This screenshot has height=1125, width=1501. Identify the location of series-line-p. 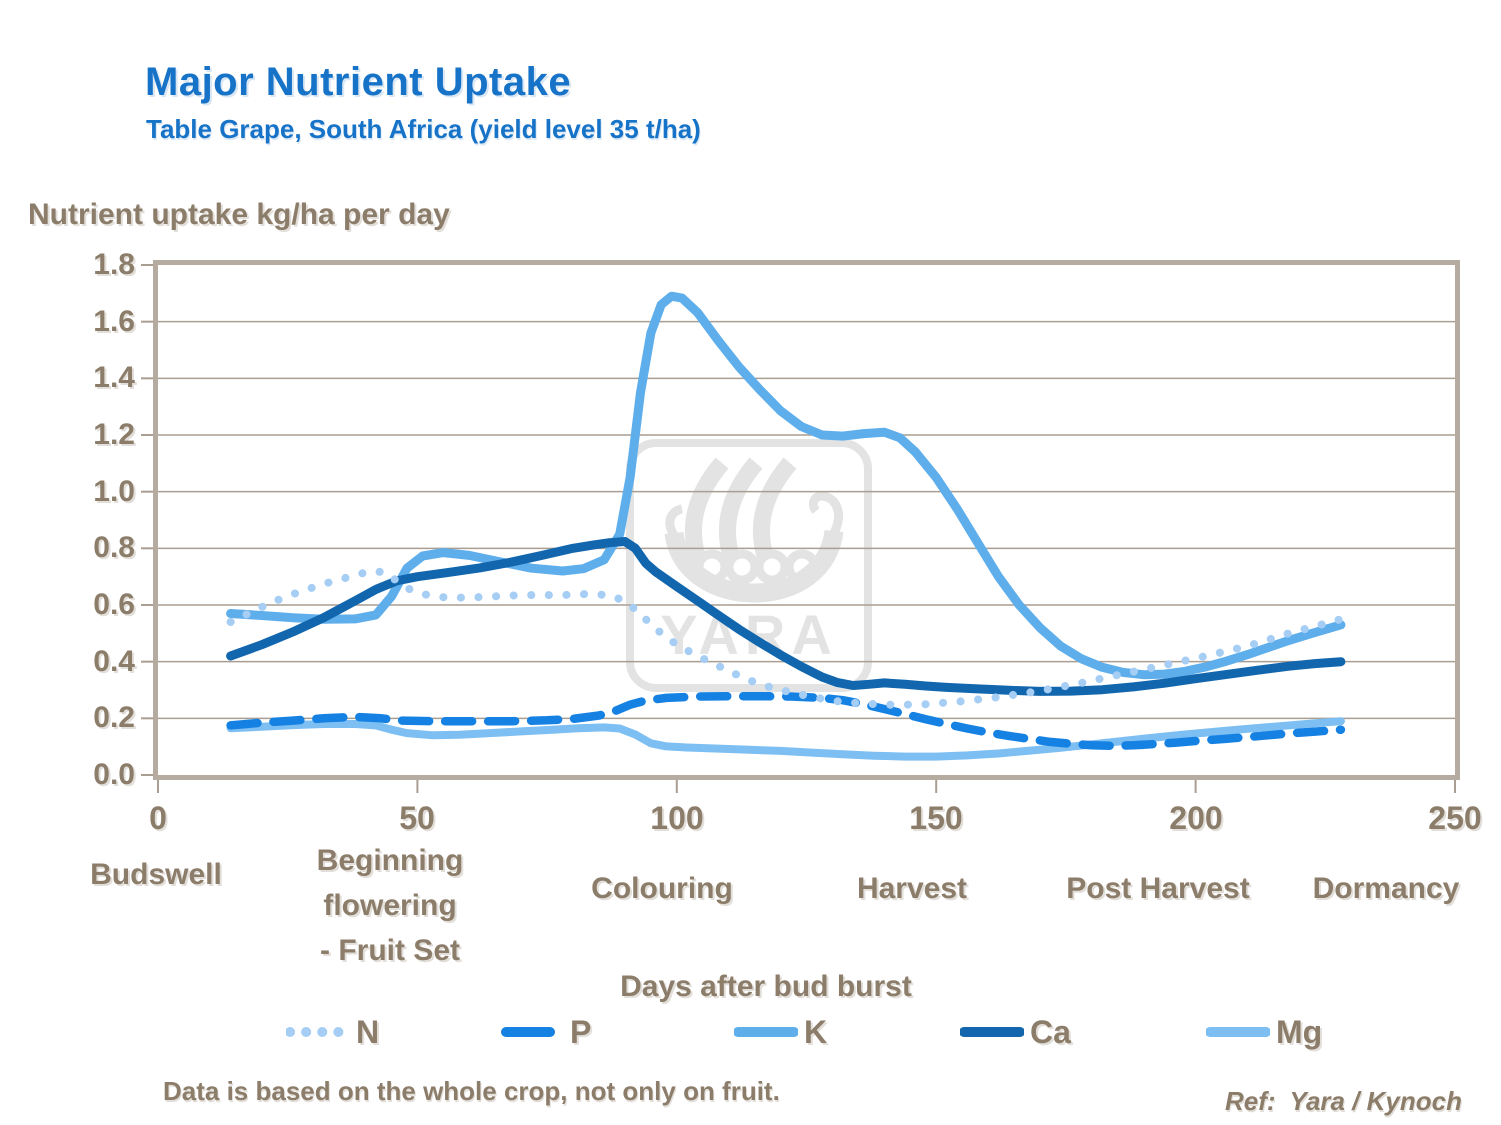
(786, 721).